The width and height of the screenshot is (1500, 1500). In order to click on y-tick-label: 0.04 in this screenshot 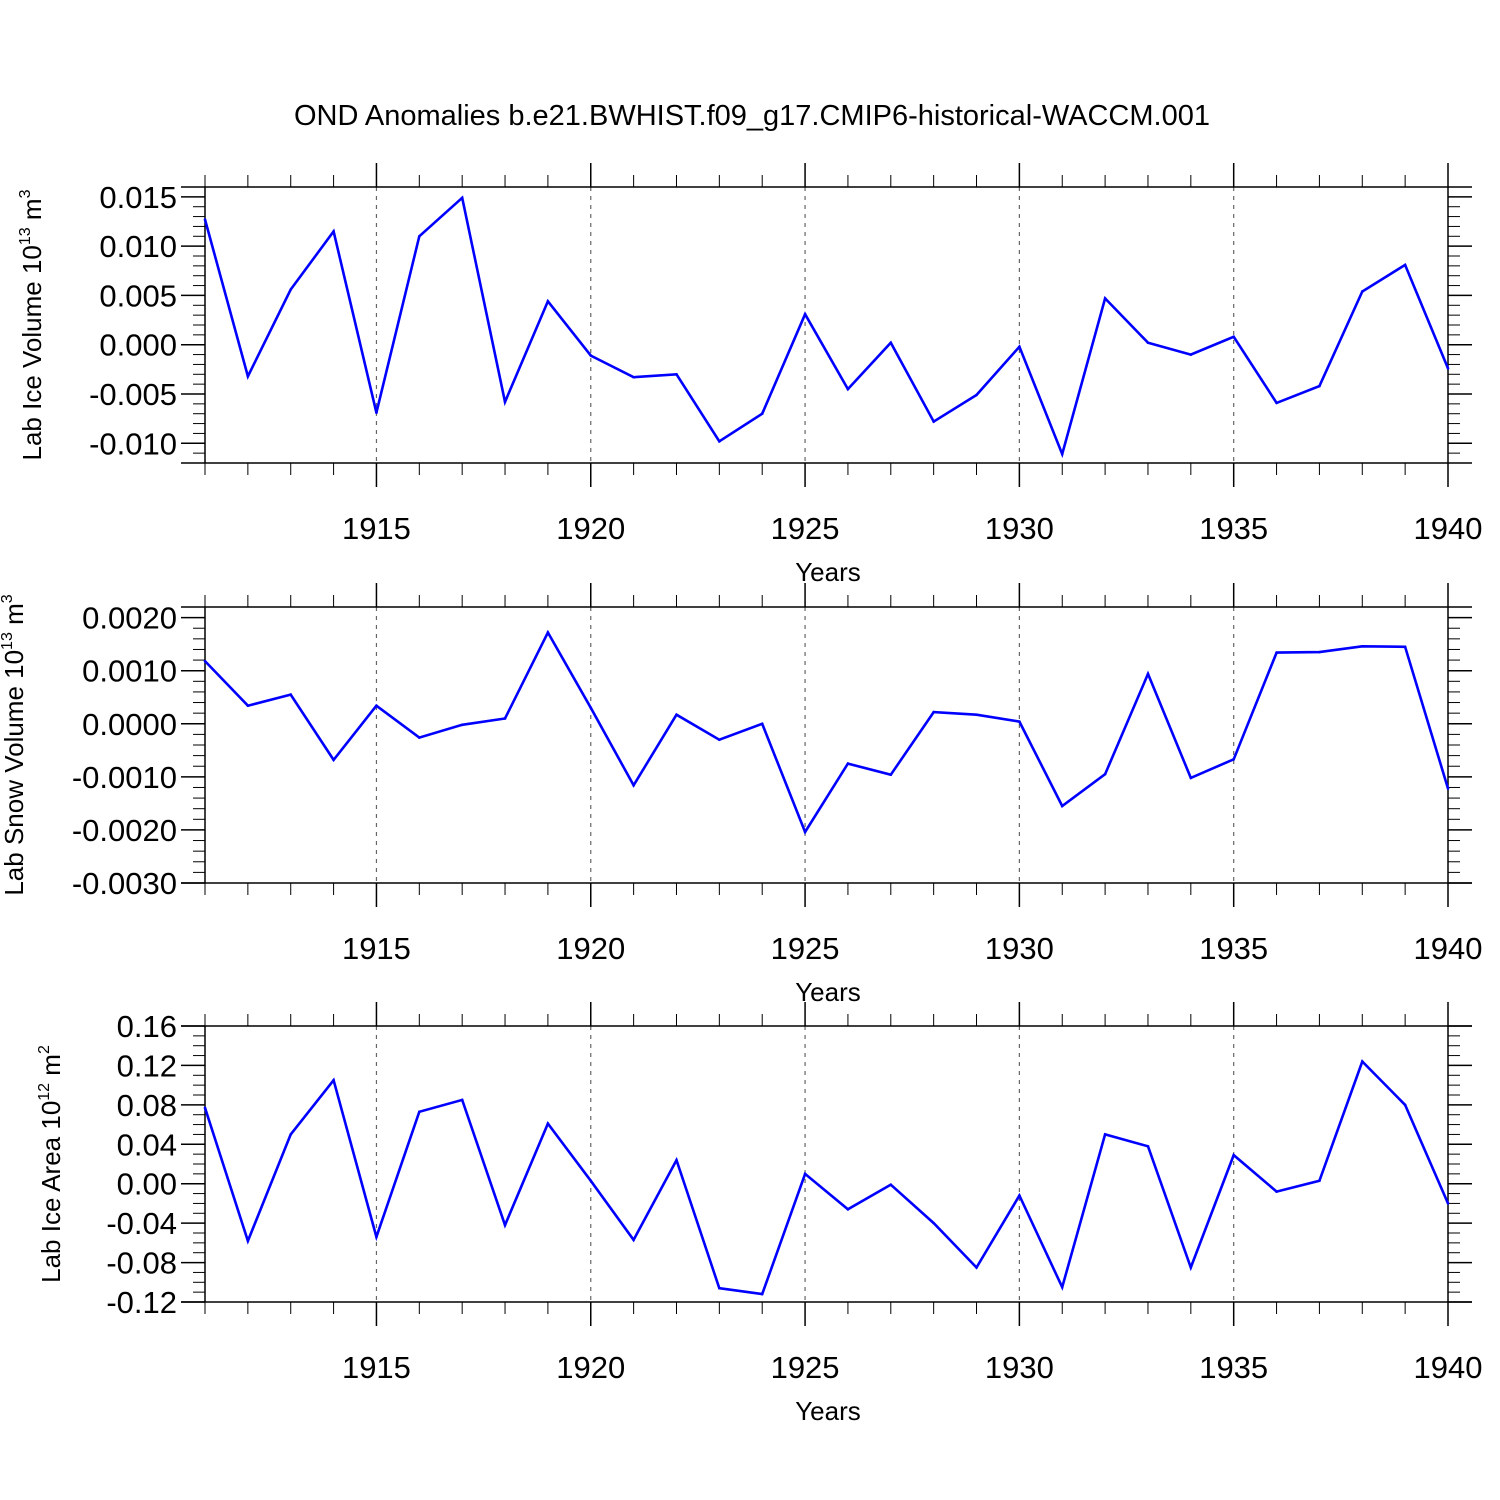, I will do `click(147, 1144)`.